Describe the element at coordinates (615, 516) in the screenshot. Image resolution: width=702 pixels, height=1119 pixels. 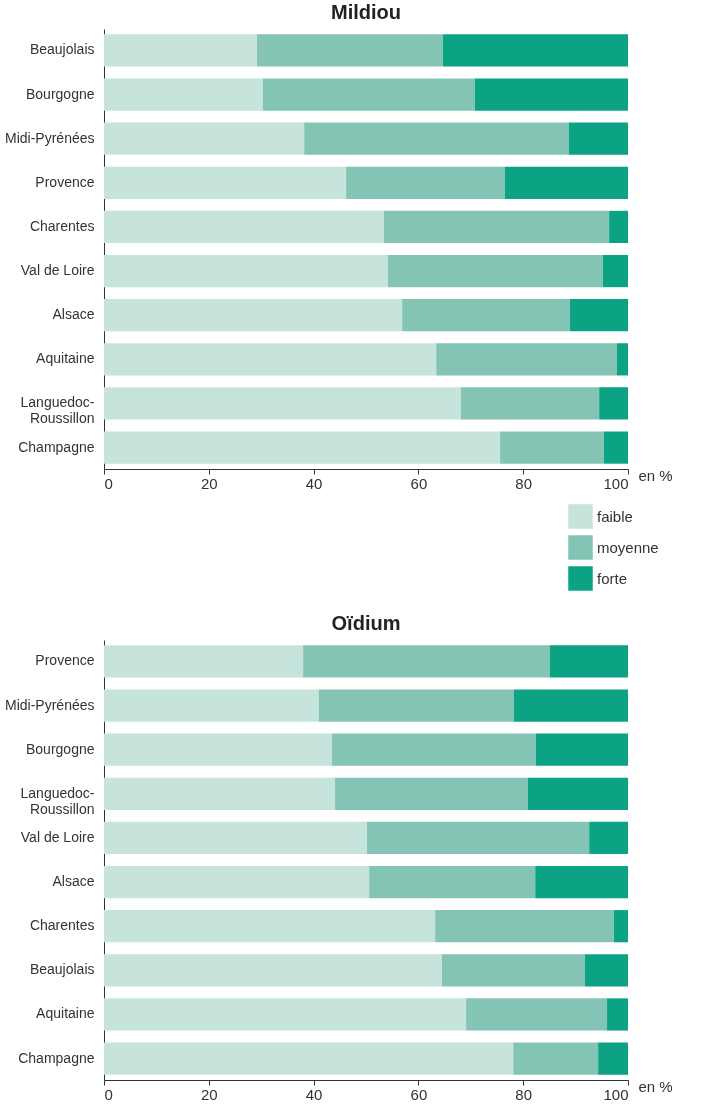
I see `legend-label: faible` at that location.